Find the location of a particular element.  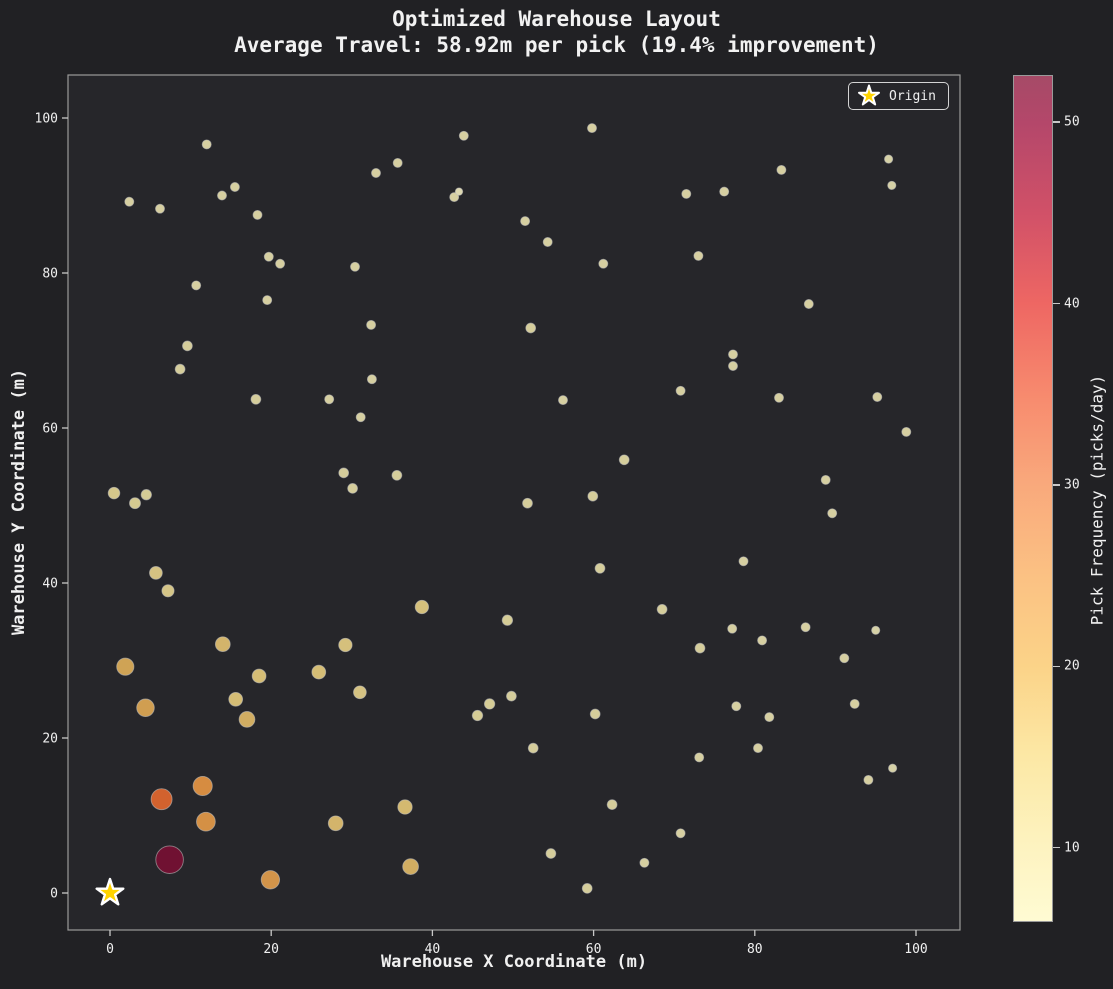

y-tick-label: 80 is located at coordinates (50, 274).